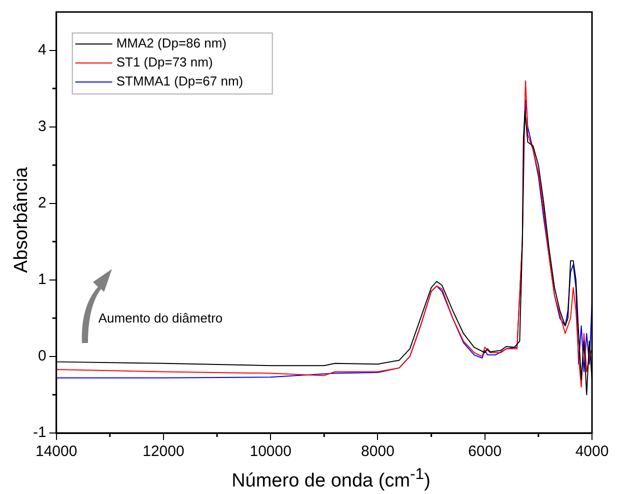 This screenshot has width=618, height=494. What do you see at coordinates (42, 126) in the screenshot?
I see `y-tick-label: 3` at bounding box center [42, 126].